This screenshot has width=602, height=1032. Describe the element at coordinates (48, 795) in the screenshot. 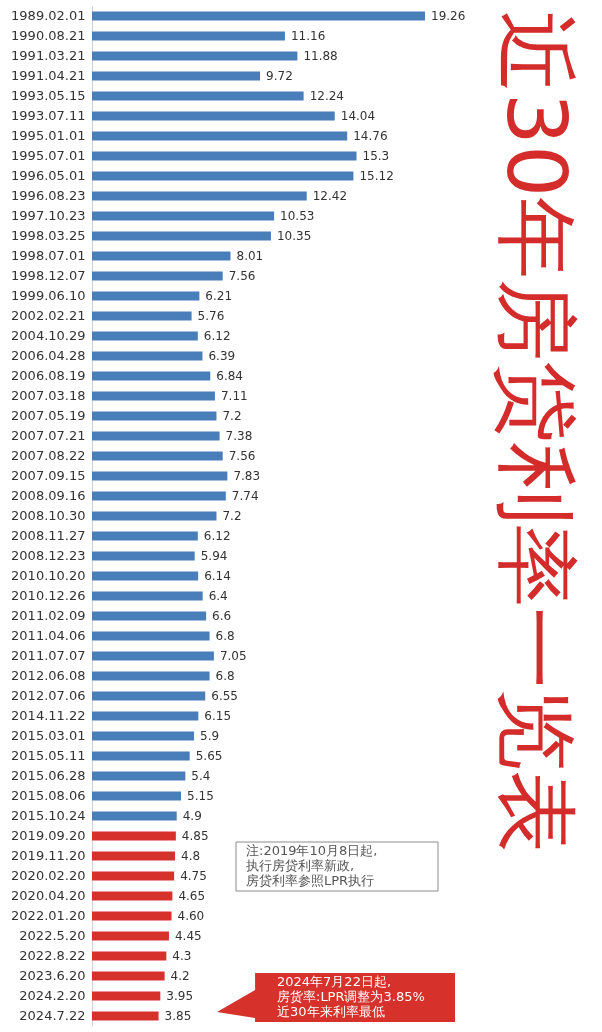

I see `y-tick-label: 2015.08.06` at that location.